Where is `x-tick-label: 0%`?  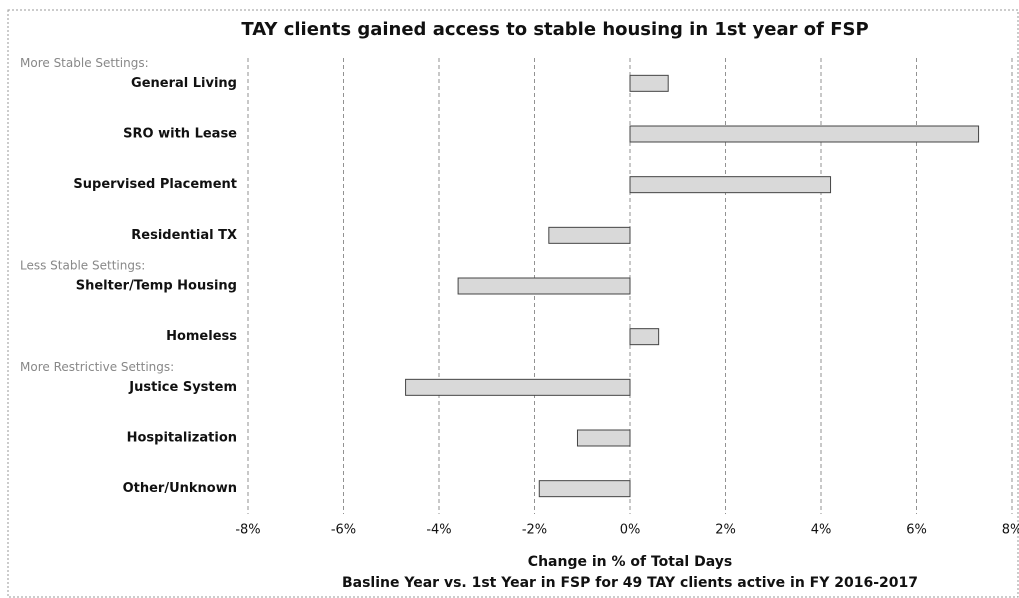 x-tick-label: 0% is located at coordinates (630, 530).